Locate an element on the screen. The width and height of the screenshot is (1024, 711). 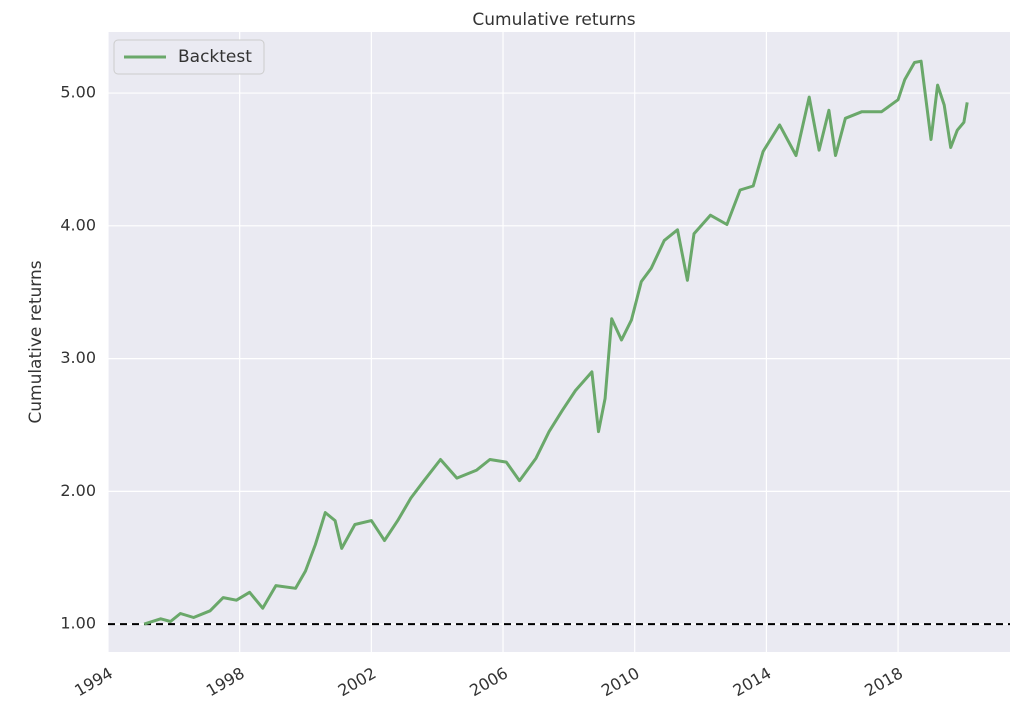
legend-box is located at coordinates (189, 57).